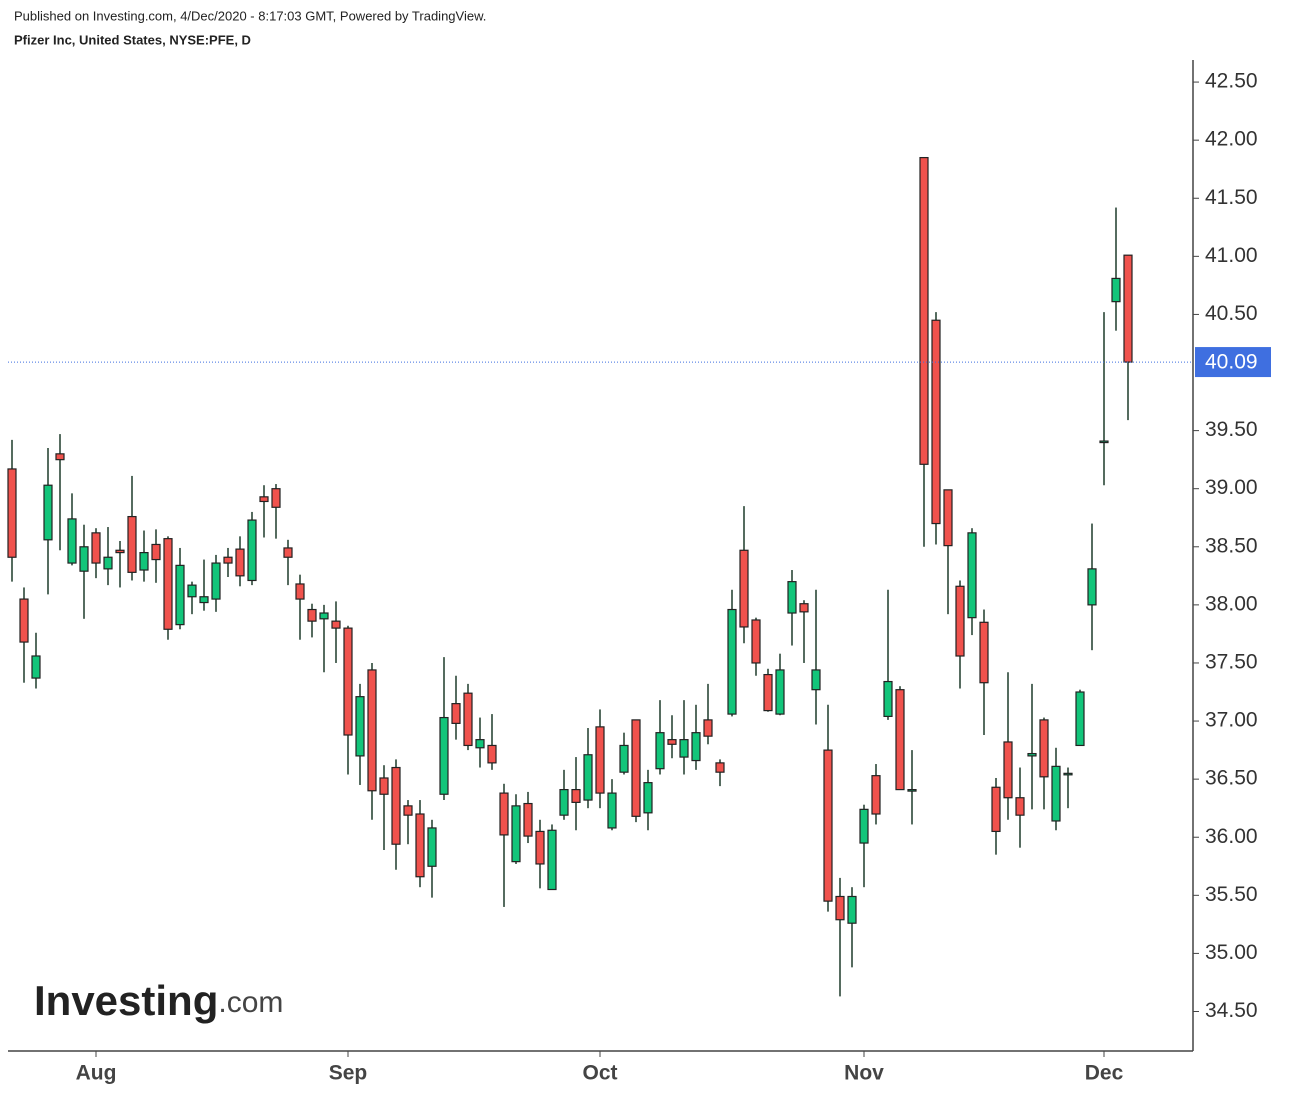 The width and height of the screenshot is (1290, 1094). What do you see at coordinates (1104, 1073) in the screenshot?
I see `x-tick-label: Dec` at bounding box center [1104, 1073].